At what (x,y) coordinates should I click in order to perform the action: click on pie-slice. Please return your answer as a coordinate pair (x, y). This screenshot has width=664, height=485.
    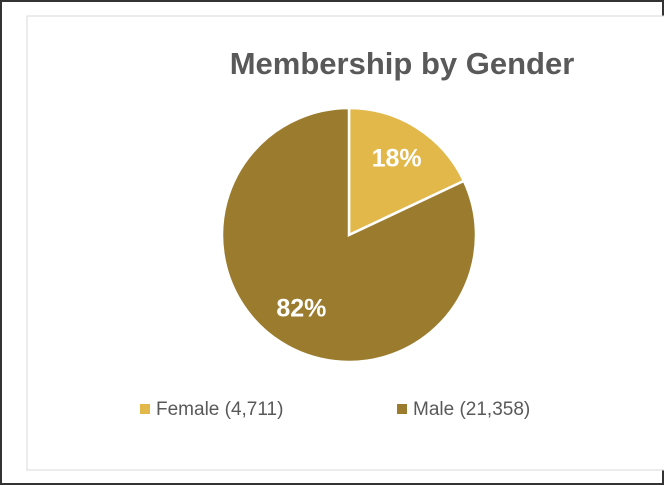
    Looking at the image, I should click on (406, 171).